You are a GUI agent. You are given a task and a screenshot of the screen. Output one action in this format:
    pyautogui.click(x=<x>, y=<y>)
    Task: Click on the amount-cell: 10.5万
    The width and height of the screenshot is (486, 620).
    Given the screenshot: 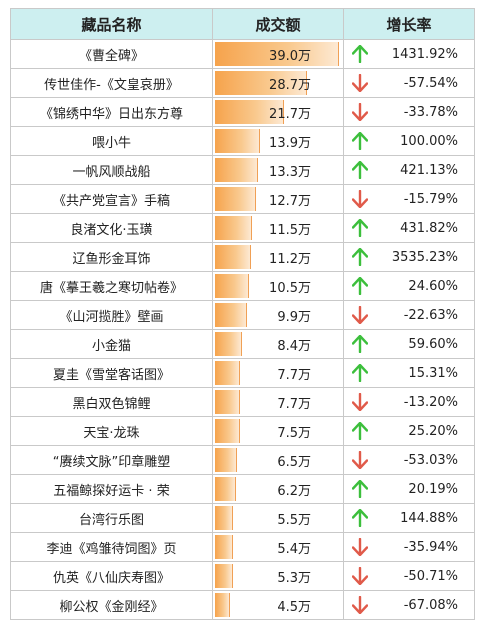 What is the action you would take?
    pyautogui.click(x=278, y=286)
    